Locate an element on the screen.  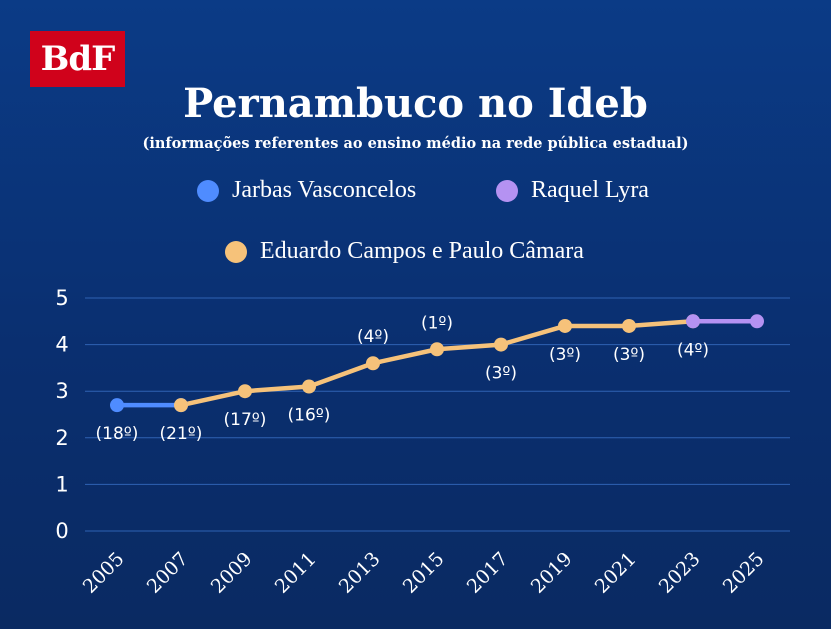
x-tick-label: 2005 is located at coordinates (104, 573).